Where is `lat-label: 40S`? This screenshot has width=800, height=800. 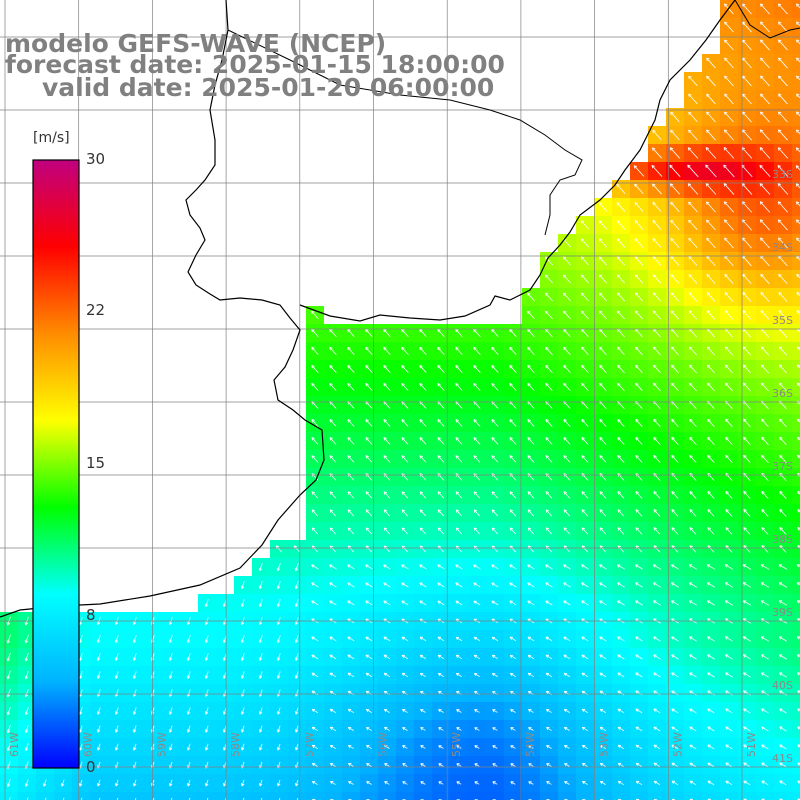
lat-label: 40S is located at coordinates (782, 685).